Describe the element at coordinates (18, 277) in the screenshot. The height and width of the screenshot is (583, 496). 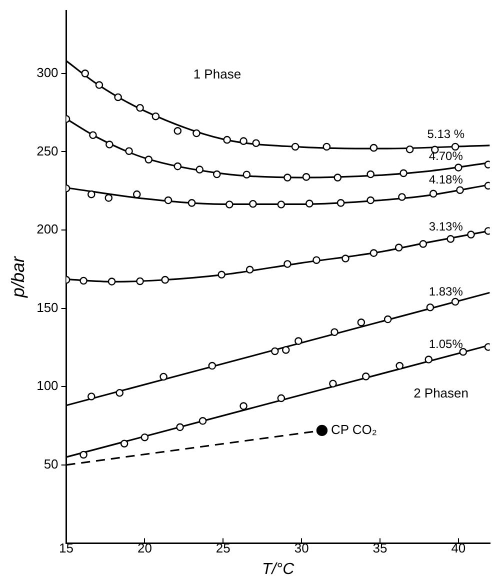
I see `y-axis-title: p/bar` at that location.